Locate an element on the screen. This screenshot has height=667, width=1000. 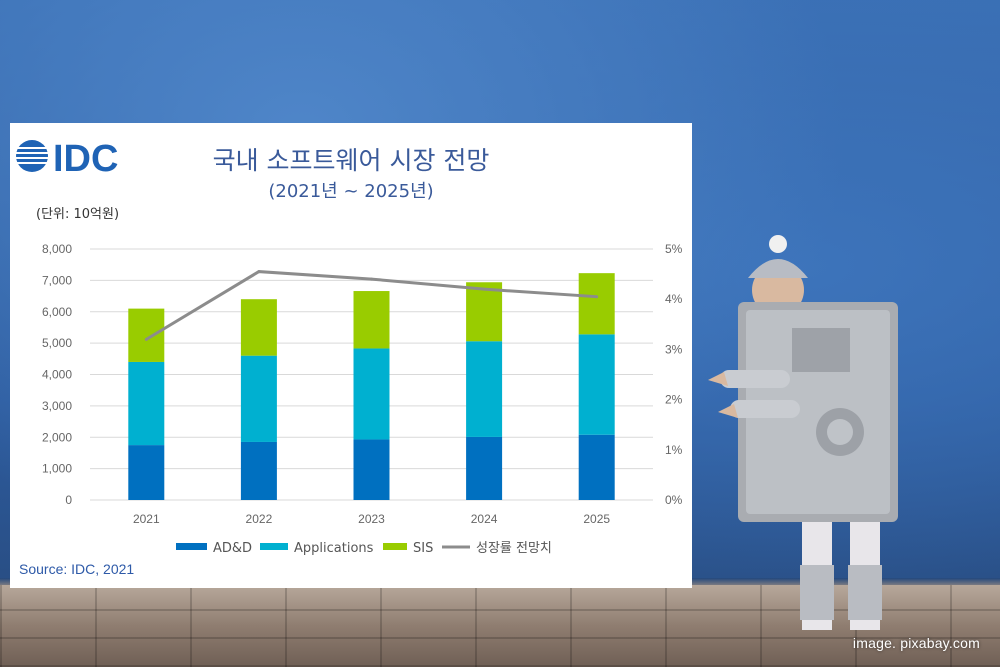
legend-label: Applications is located at coordinates (334, 548).